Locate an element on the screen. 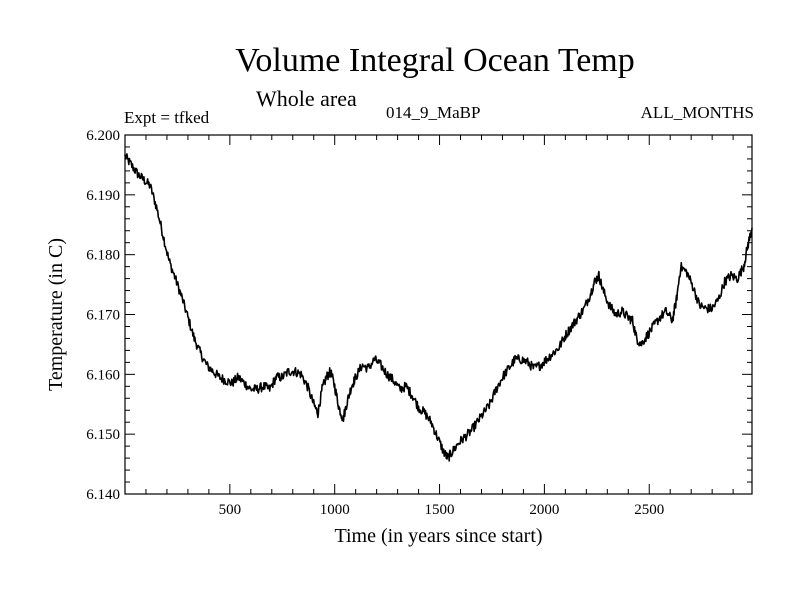  chart-title: Volume Integral Ocean Temp is located at coordinates (435, 60).